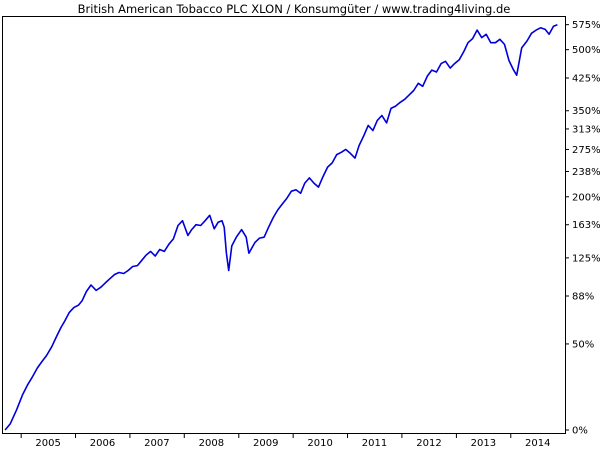  Describe the element at coordinates (586, 225) in the screenshot. I see `y-tick-label: 163%` at that location.